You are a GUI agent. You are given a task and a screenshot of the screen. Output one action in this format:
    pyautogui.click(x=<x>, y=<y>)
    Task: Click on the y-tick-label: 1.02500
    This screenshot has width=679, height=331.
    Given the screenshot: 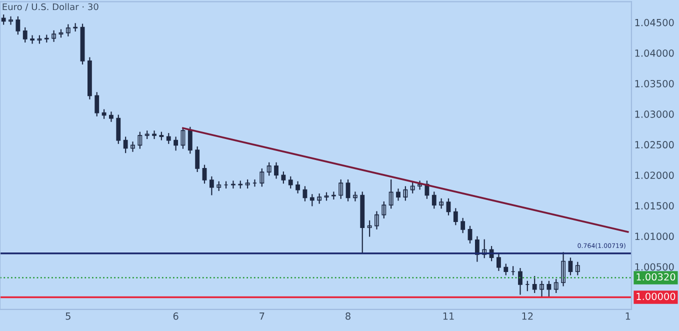 What is the action you would take?
    pyautogui.click(x=654, y=144)
    